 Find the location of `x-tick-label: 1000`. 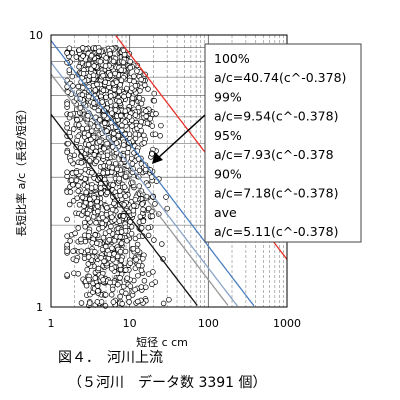

x-tick-label: 1000 is located at coordinates (287, 323).